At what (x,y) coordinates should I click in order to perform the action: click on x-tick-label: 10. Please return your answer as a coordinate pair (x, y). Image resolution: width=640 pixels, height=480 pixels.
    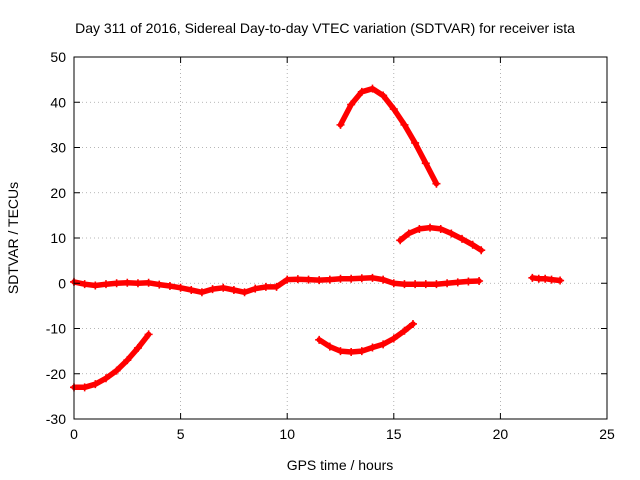
    Looking at the image, I should click on (287, 434).